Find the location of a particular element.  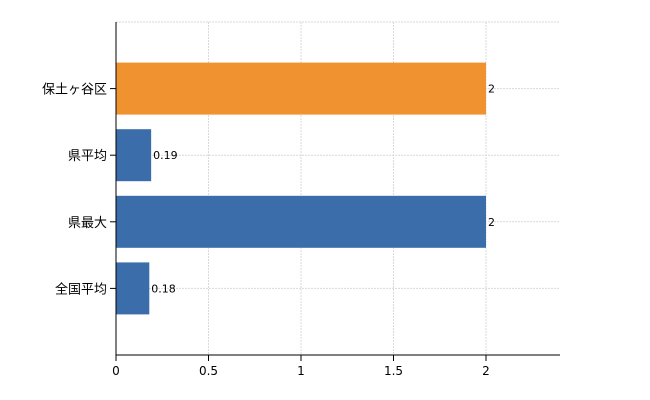

x-tick-label-3: 1.5 is located at coordinates (393, 371).